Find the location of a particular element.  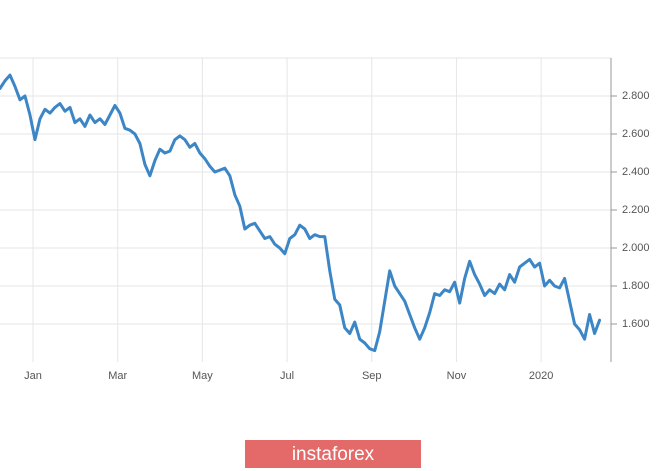

x-tick-label: Jan is located at coordinates (33, 376).